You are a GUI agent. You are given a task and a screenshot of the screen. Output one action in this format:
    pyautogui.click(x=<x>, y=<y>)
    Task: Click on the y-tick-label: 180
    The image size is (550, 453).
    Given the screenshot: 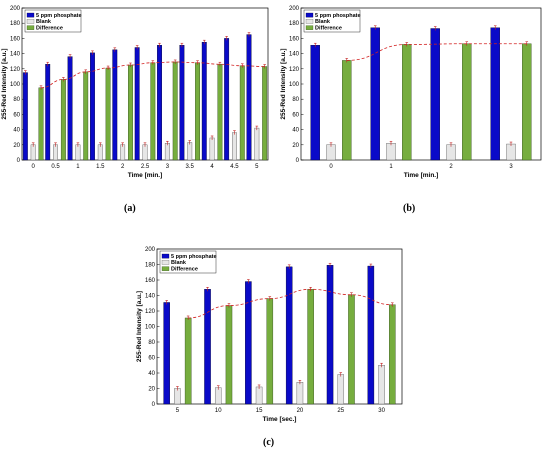 What is the action you would take?
    pyautogui.click(x=15, y=24)
    